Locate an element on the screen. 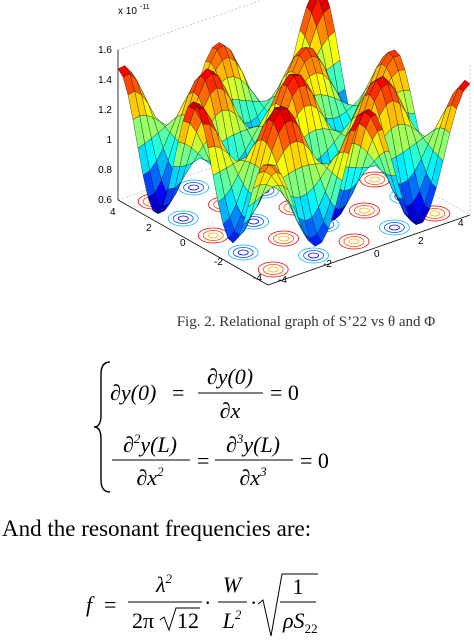 Image resolution: width=474 pixels, height=641 pixels. z-tick-label: 1 is located at coordinates (109, 140).